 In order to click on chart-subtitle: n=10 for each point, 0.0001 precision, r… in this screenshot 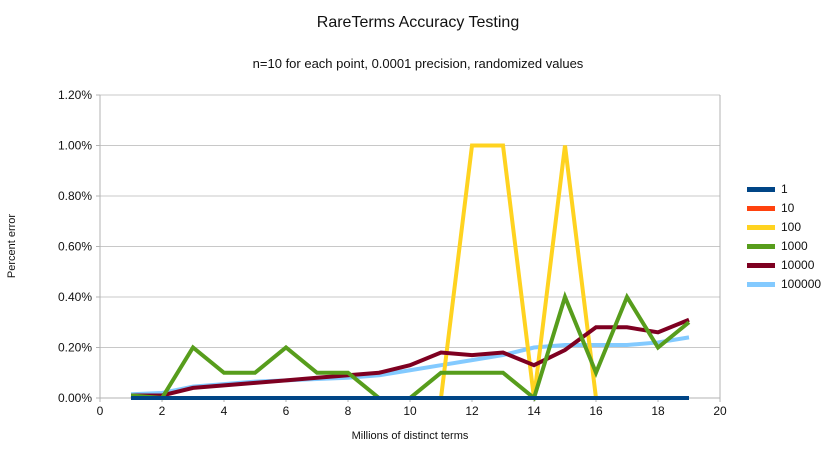, I will do `click(418, 63)`.